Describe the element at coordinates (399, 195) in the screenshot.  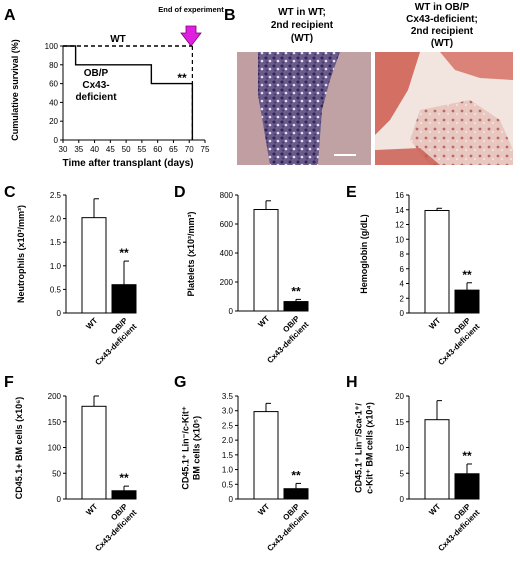
I see `ytick-label: 16` at that location.